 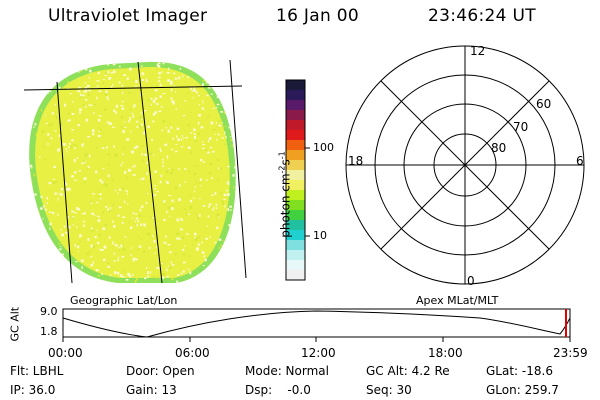 What do you see at coordinates (150, 172) in the screenshot?
I see `geo-longitude-line-center` at bounding box center [150, 172].